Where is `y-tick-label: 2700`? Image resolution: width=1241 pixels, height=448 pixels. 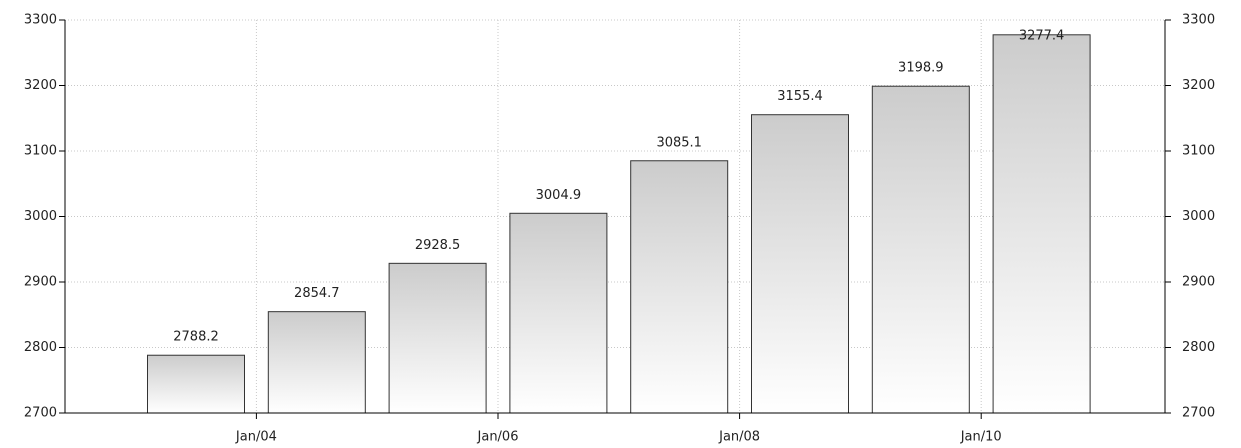 y-tick-label: 2700 is located at coordinates (40, 413).